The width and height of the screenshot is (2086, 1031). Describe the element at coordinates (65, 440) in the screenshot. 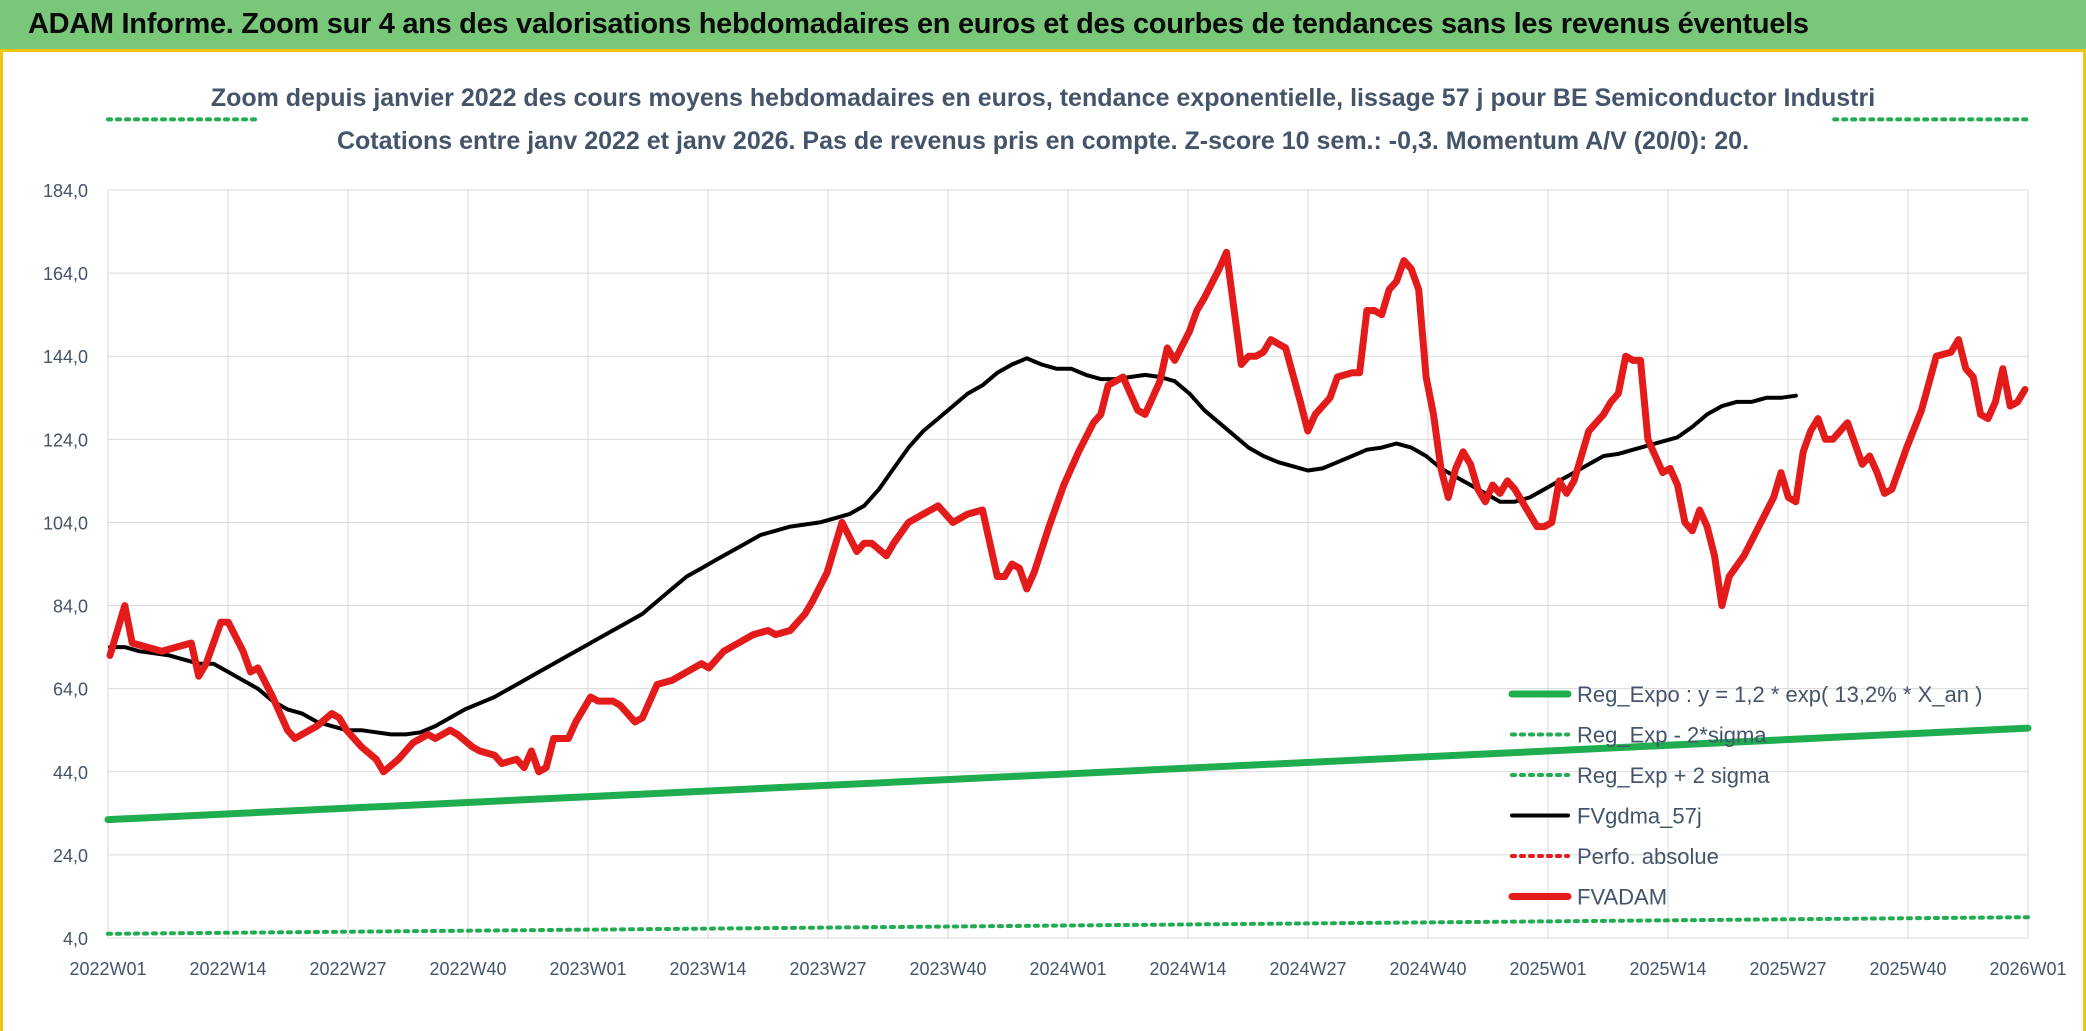

I see `y-tick-label: 124,0` at that location.